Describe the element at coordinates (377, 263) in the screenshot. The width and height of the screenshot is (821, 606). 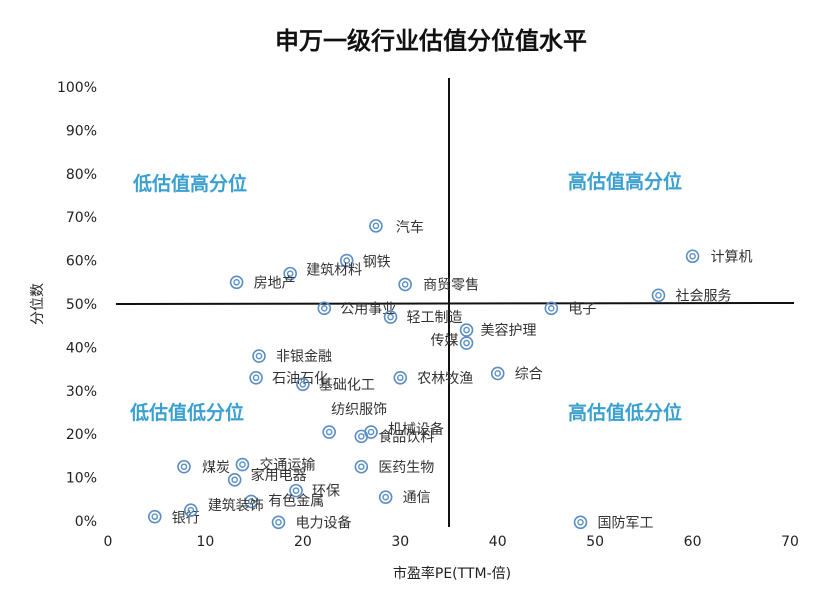
I see `point-label: 钢铁` at that location.